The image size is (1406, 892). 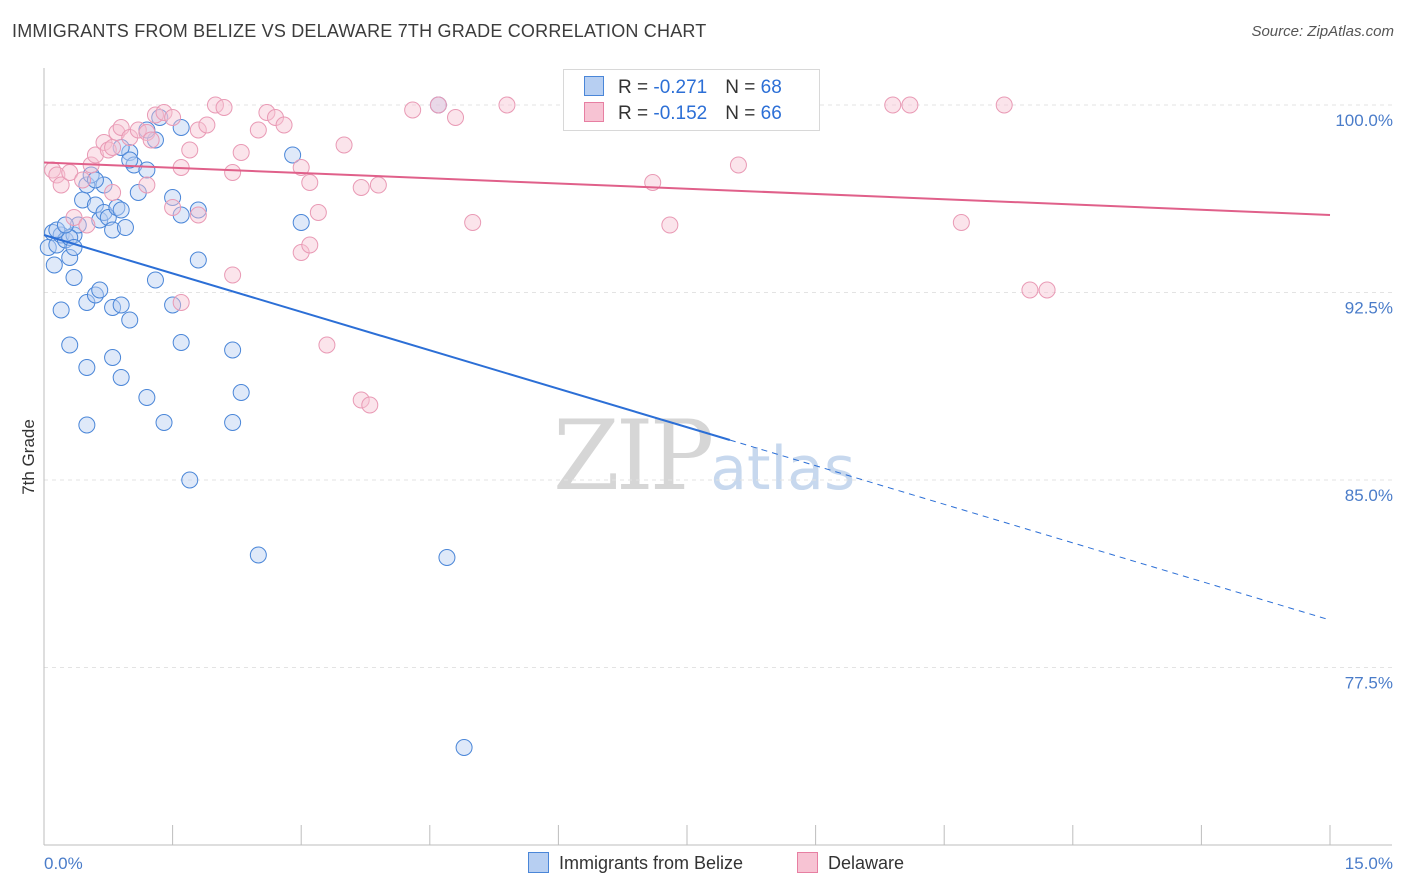 I want to click on legend-row-delaware: R = -0.152 N = 66, so click(x=683, y=115).